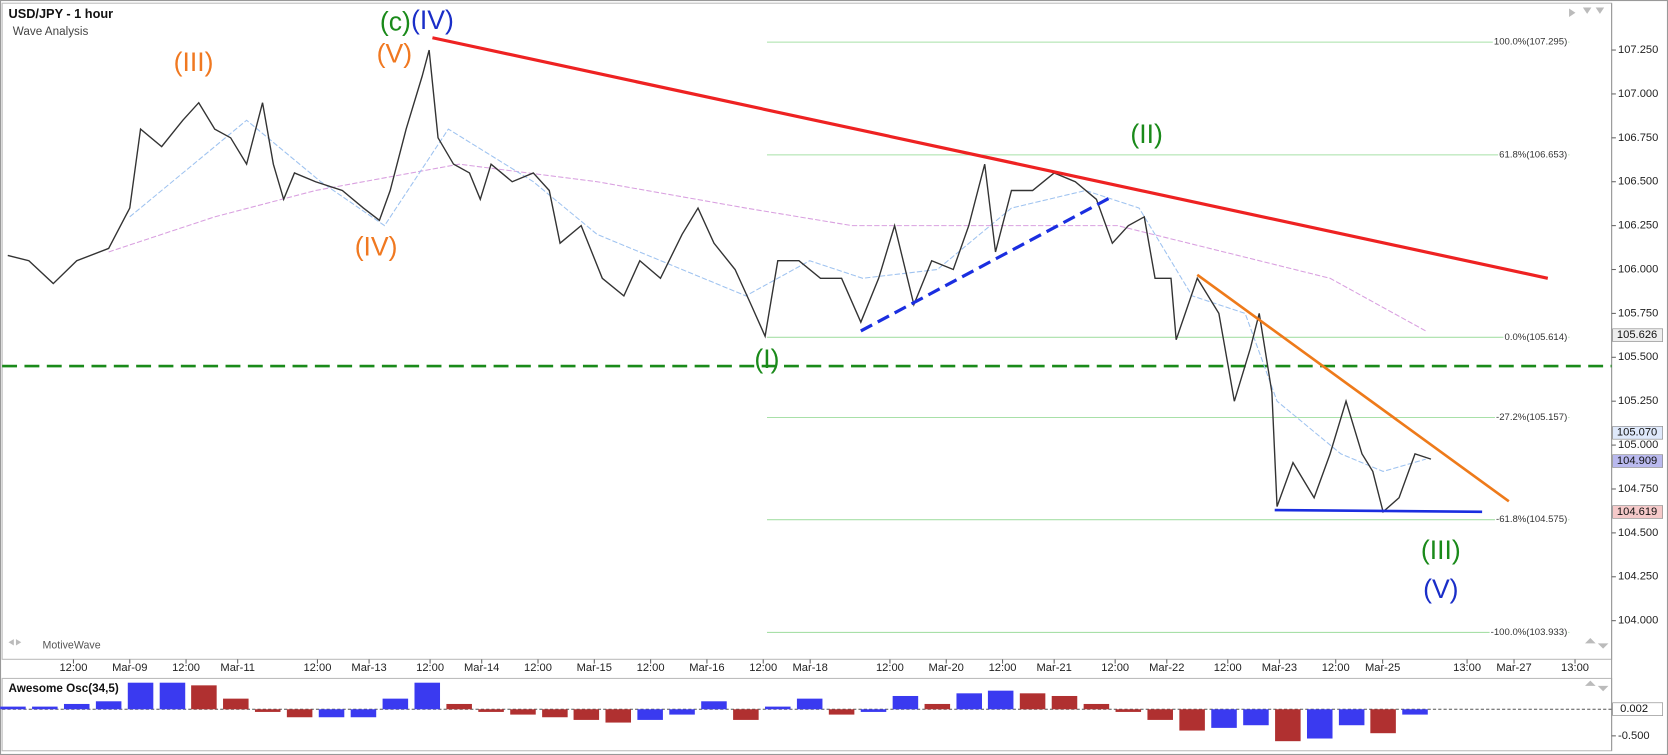 The width and height of the screenshot is (1668, 755). Describe the element at coordinates (1638, 138) in the screenshot. I see `y-tick-label: 106.750` at that location.